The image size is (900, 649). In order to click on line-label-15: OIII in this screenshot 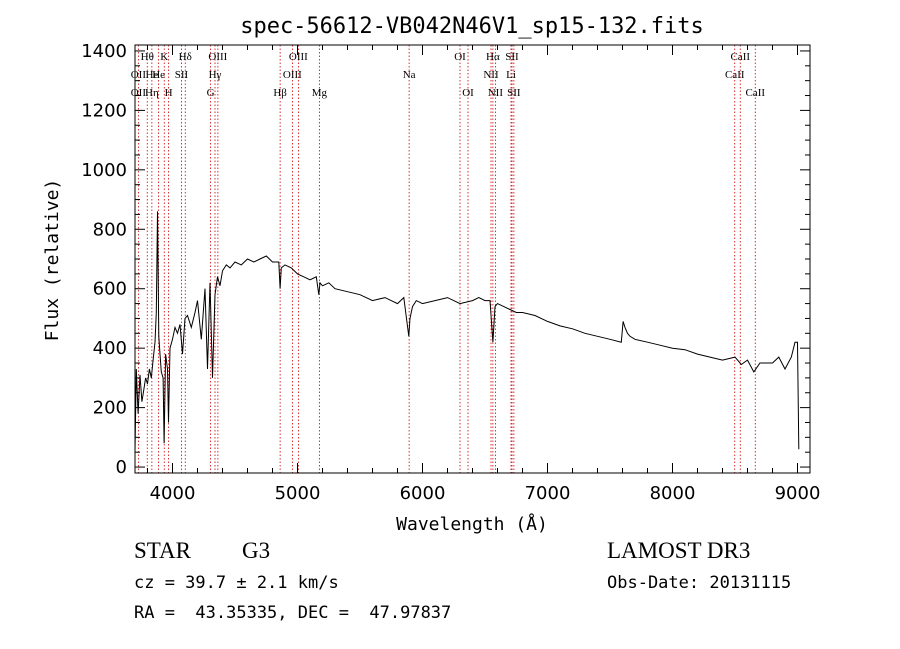, I will do `click(292, 75)`.